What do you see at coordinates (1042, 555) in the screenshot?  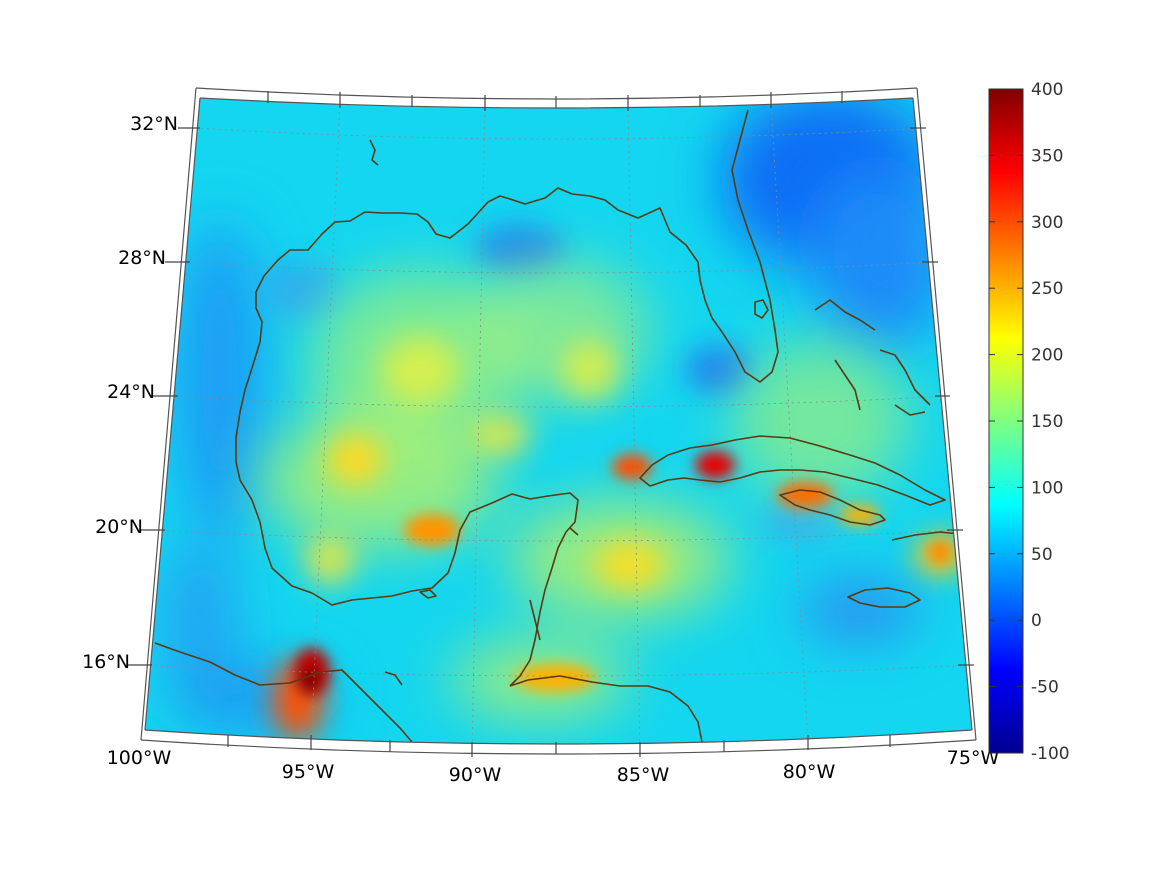 I see `colorbar-tick-label: 50` at bounding box center [1042, 555].